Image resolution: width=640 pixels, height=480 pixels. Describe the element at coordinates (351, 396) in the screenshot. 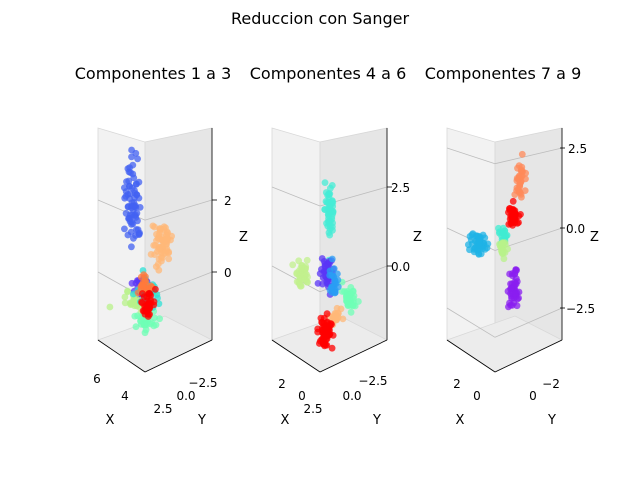

I see `panel-2-ytick-0: 0.0` at that location.